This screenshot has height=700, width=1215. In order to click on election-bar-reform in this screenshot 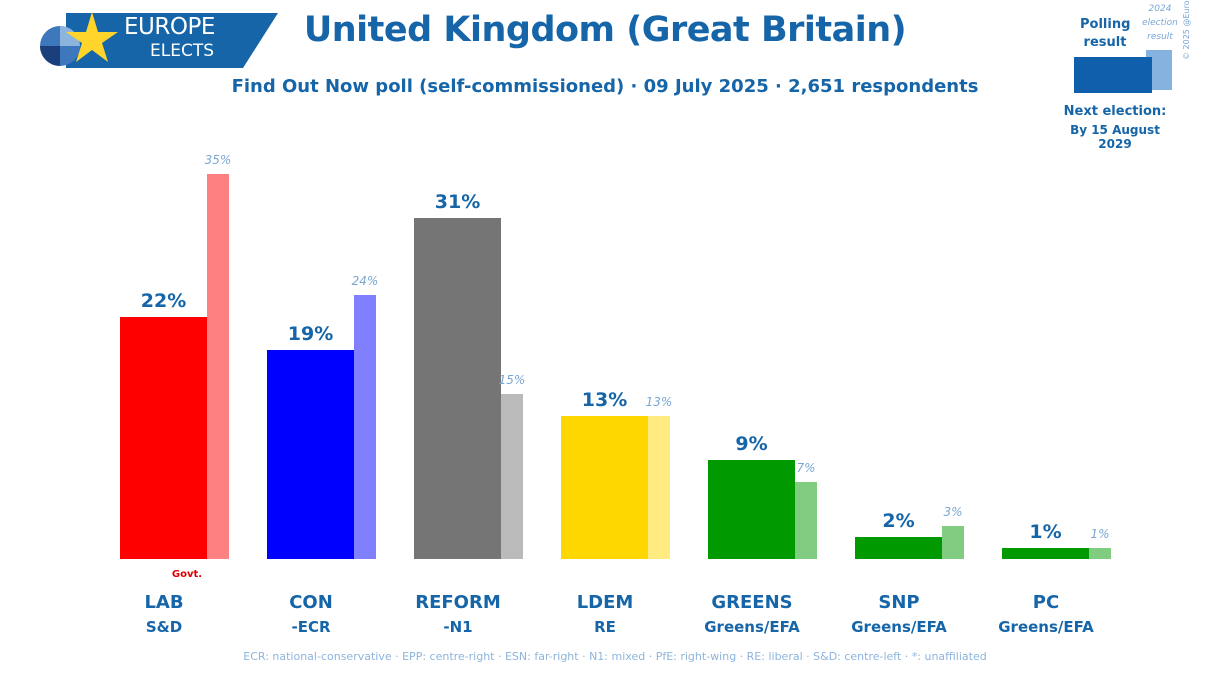, I will do `click(512, 476)`.